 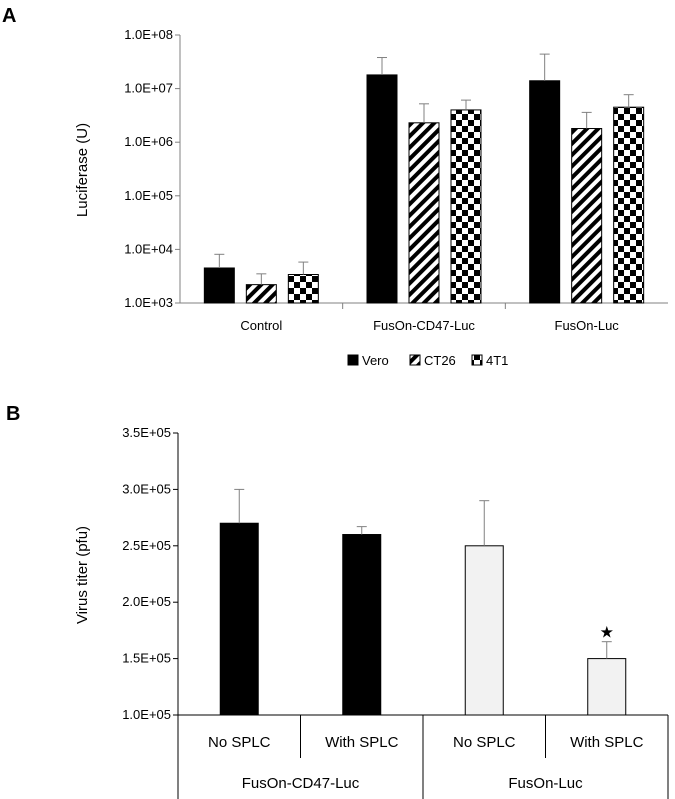 I want to click on significance-star: ★, so click(x=607, y=632).